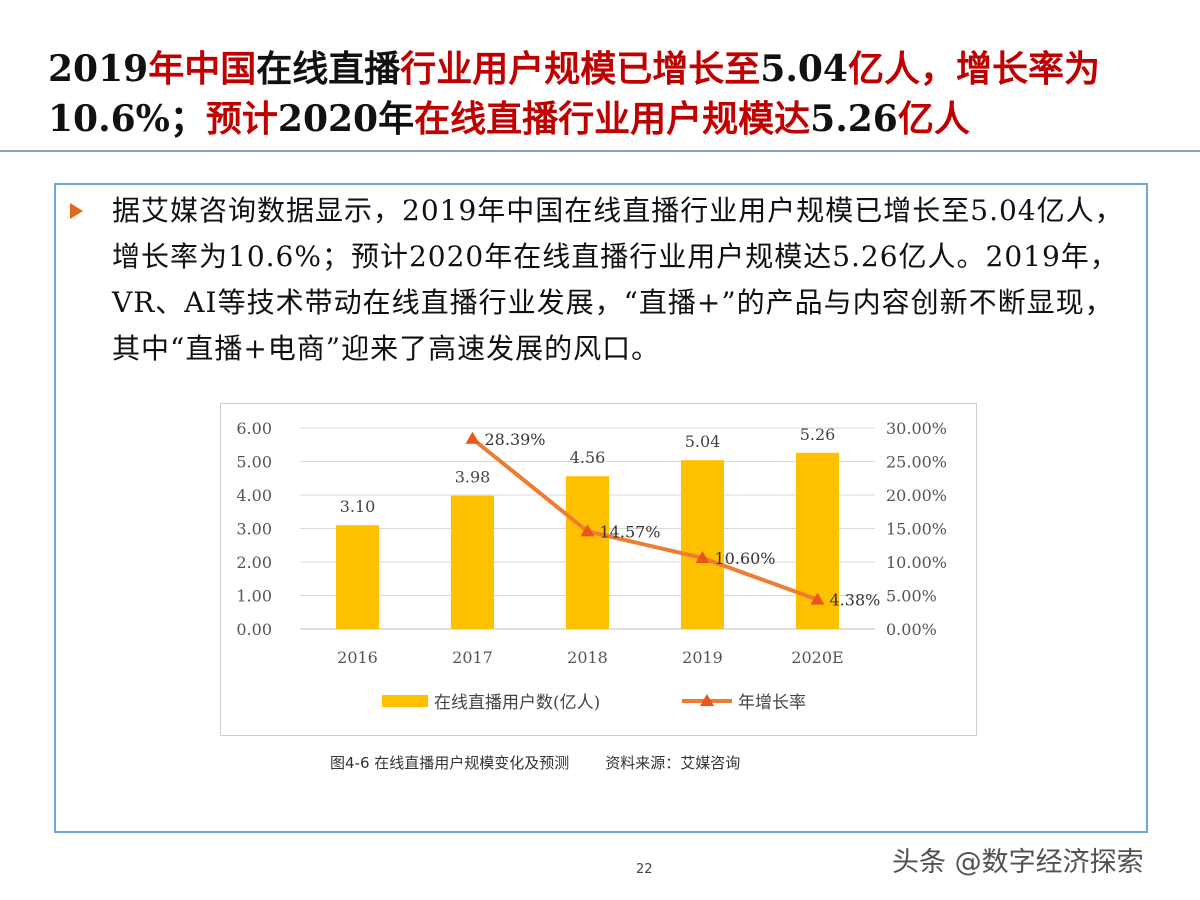 Image resolution: width=1200 pixels, height=900 pixels. I want to click on bar-value-label: 5.04, so click(703, 441).